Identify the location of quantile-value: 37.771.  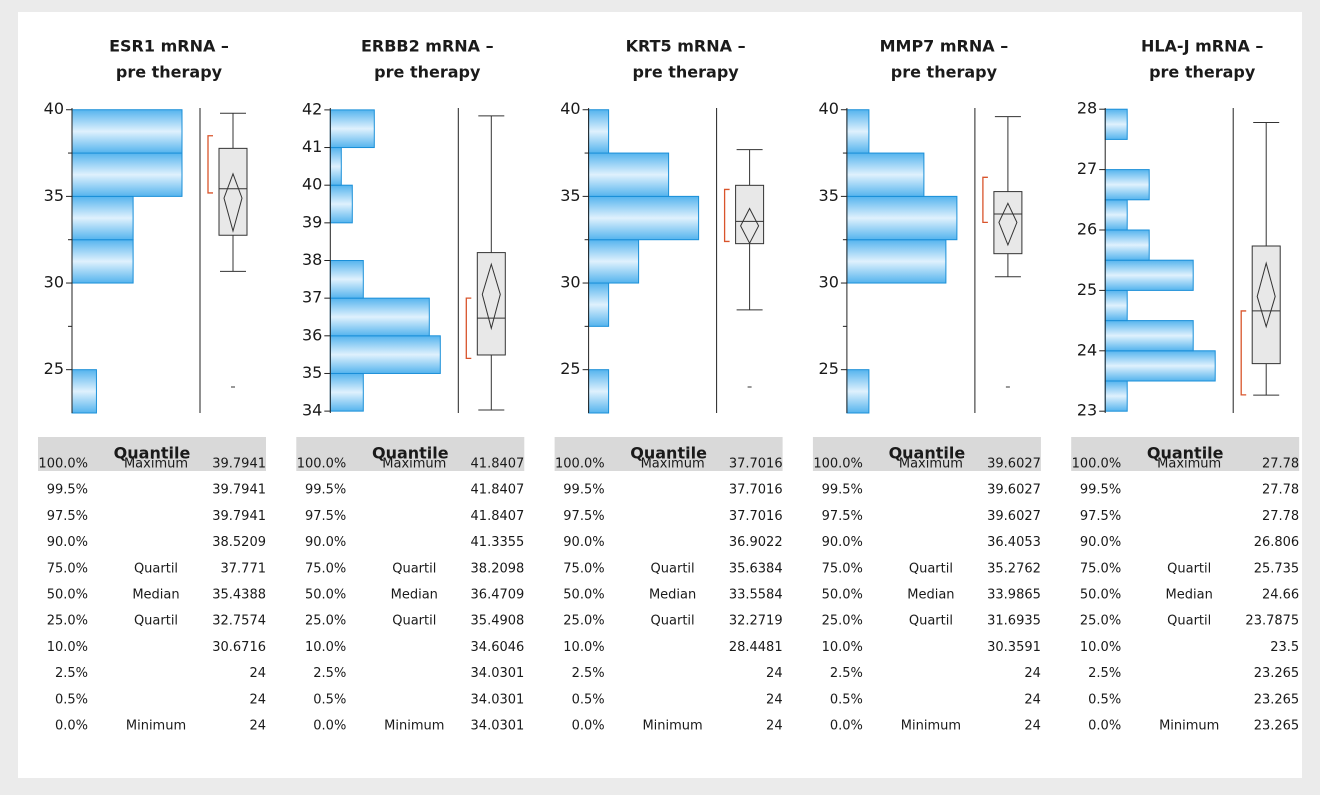
(244, 568).